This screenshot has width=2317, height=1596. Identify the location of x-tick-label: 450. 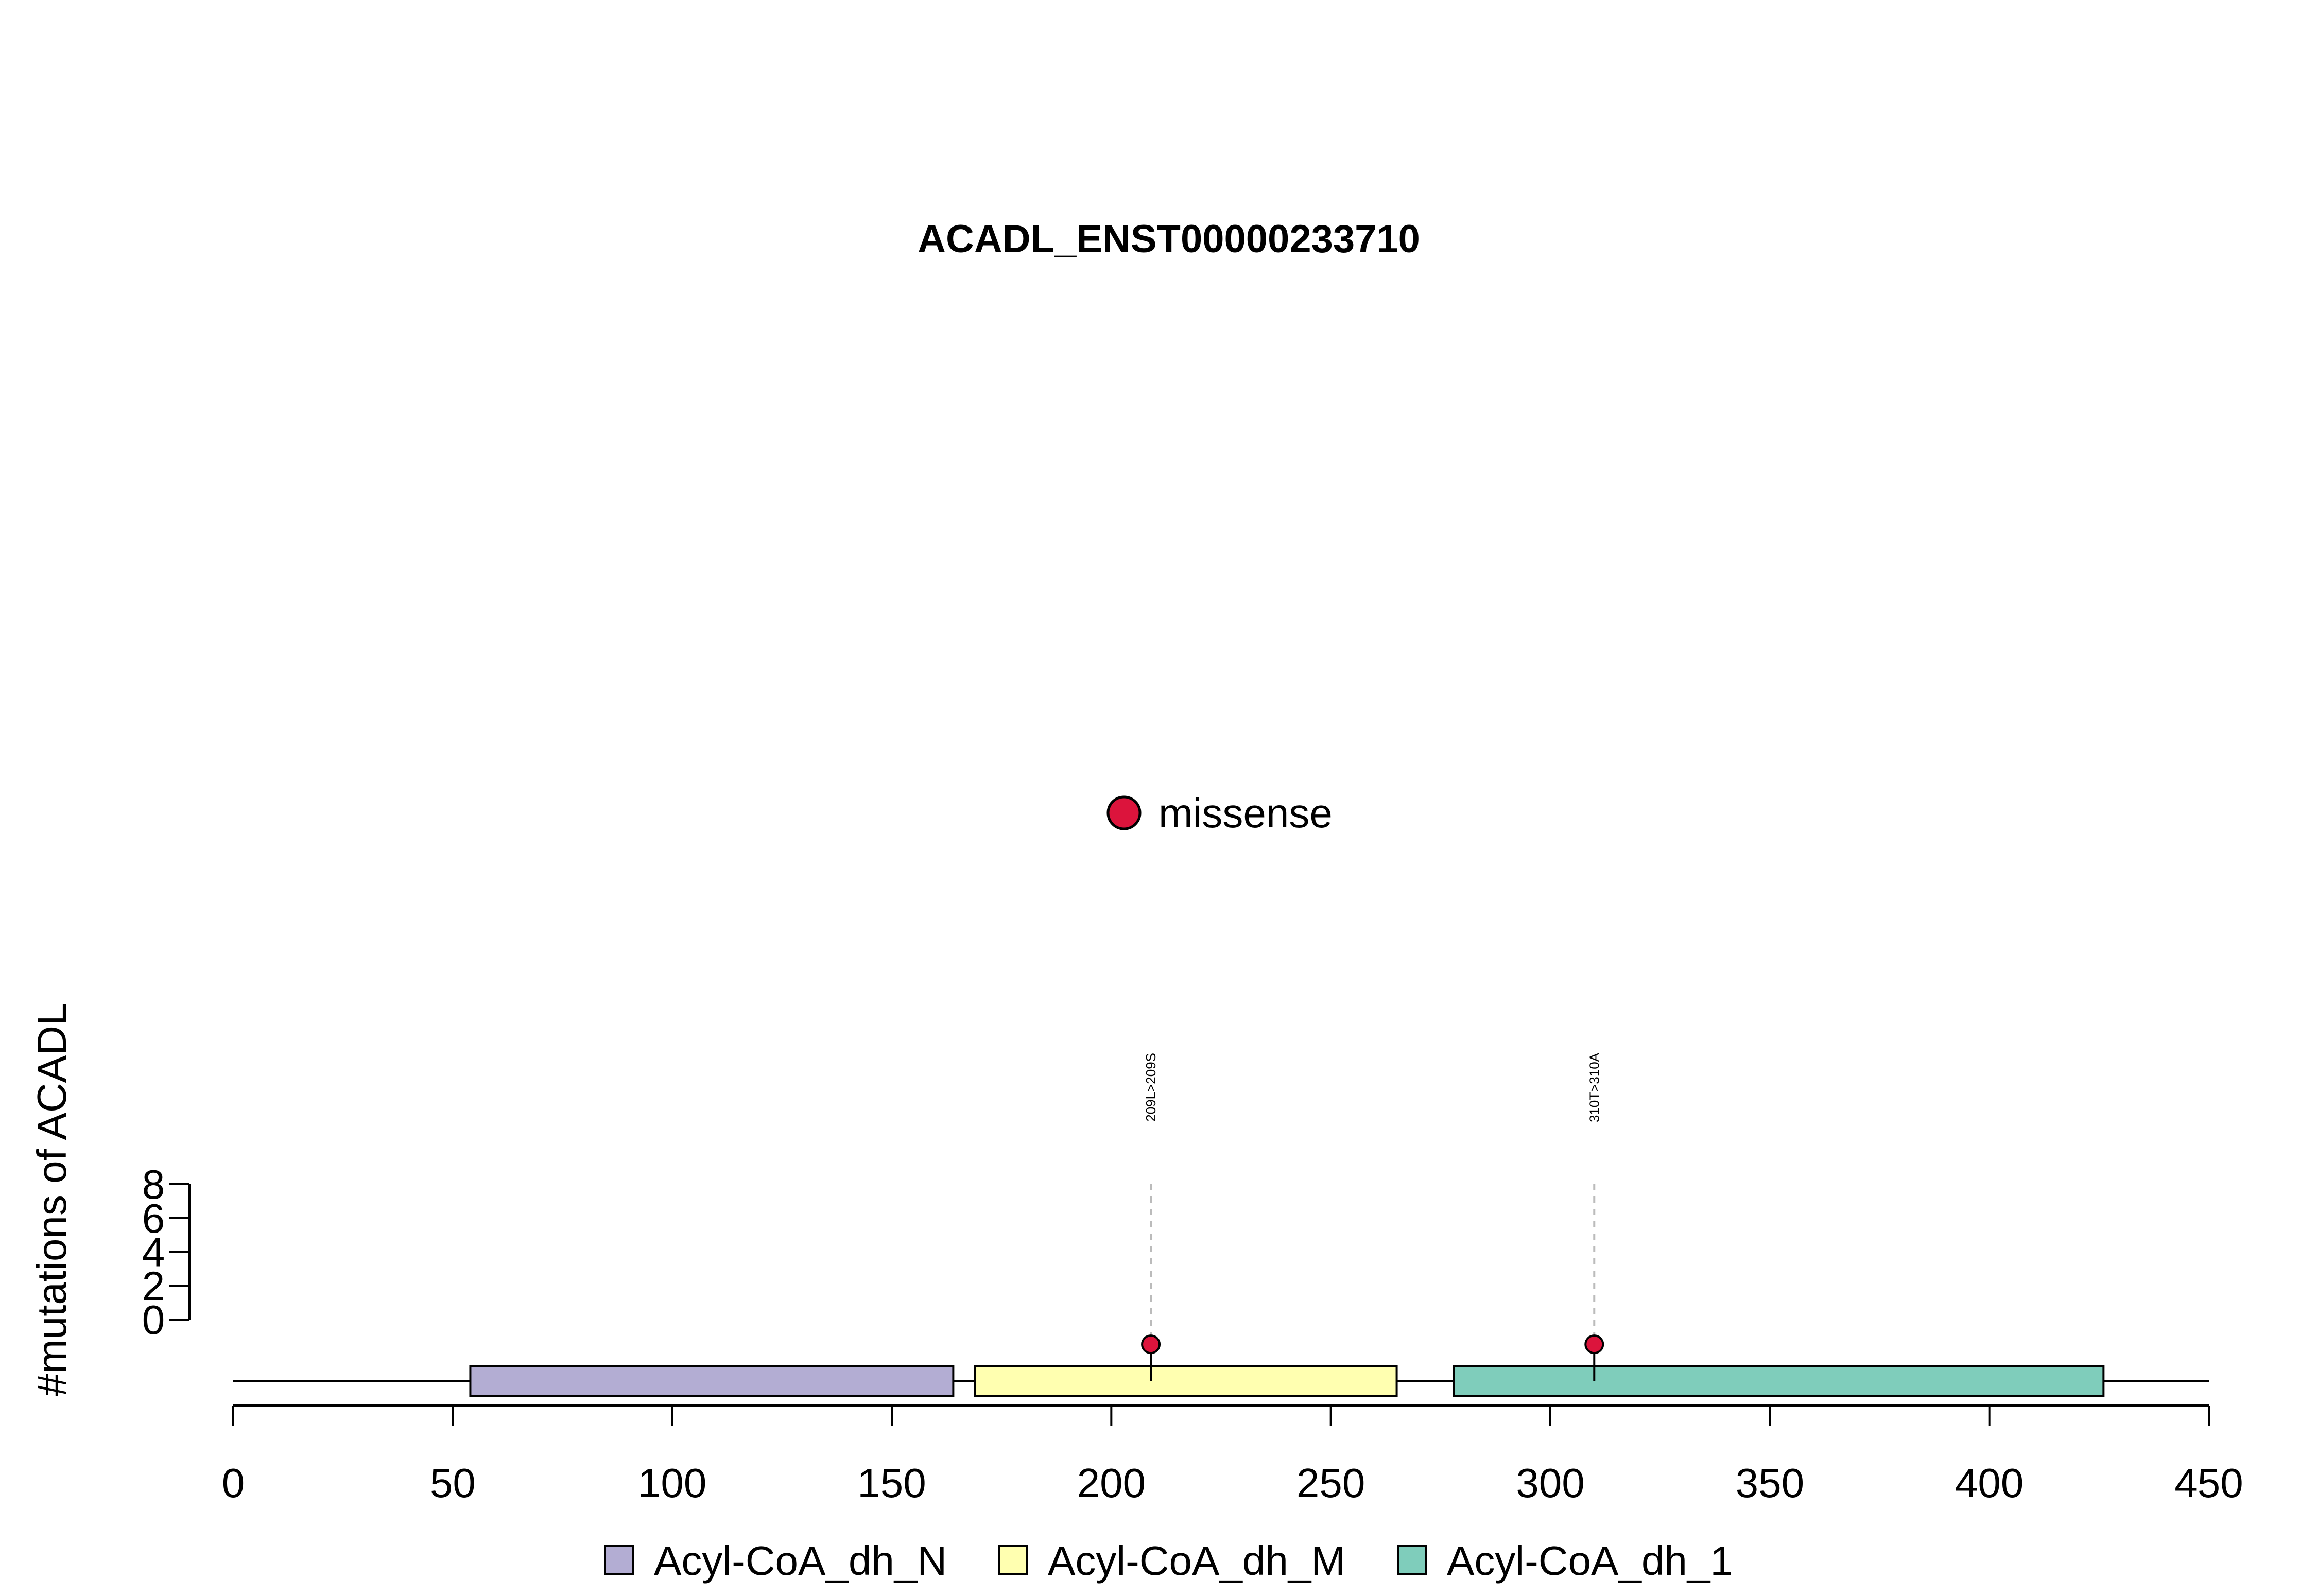
(2208, 1483).